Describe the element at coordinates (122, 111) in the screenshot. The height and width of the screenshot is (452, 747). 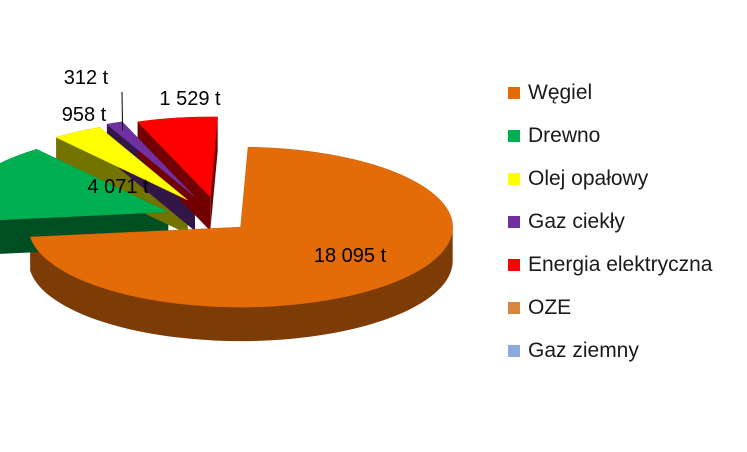
I see `leader-line-gaz-ciekly` at that location.